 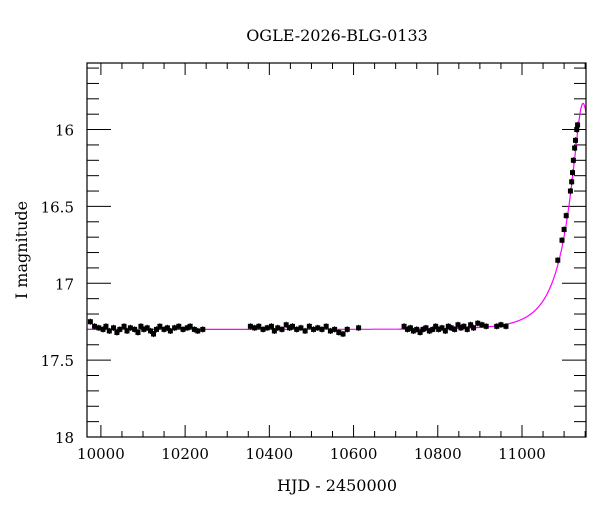 I want to click on y-axis-label: I magnitude, so click(x=21, y=250).